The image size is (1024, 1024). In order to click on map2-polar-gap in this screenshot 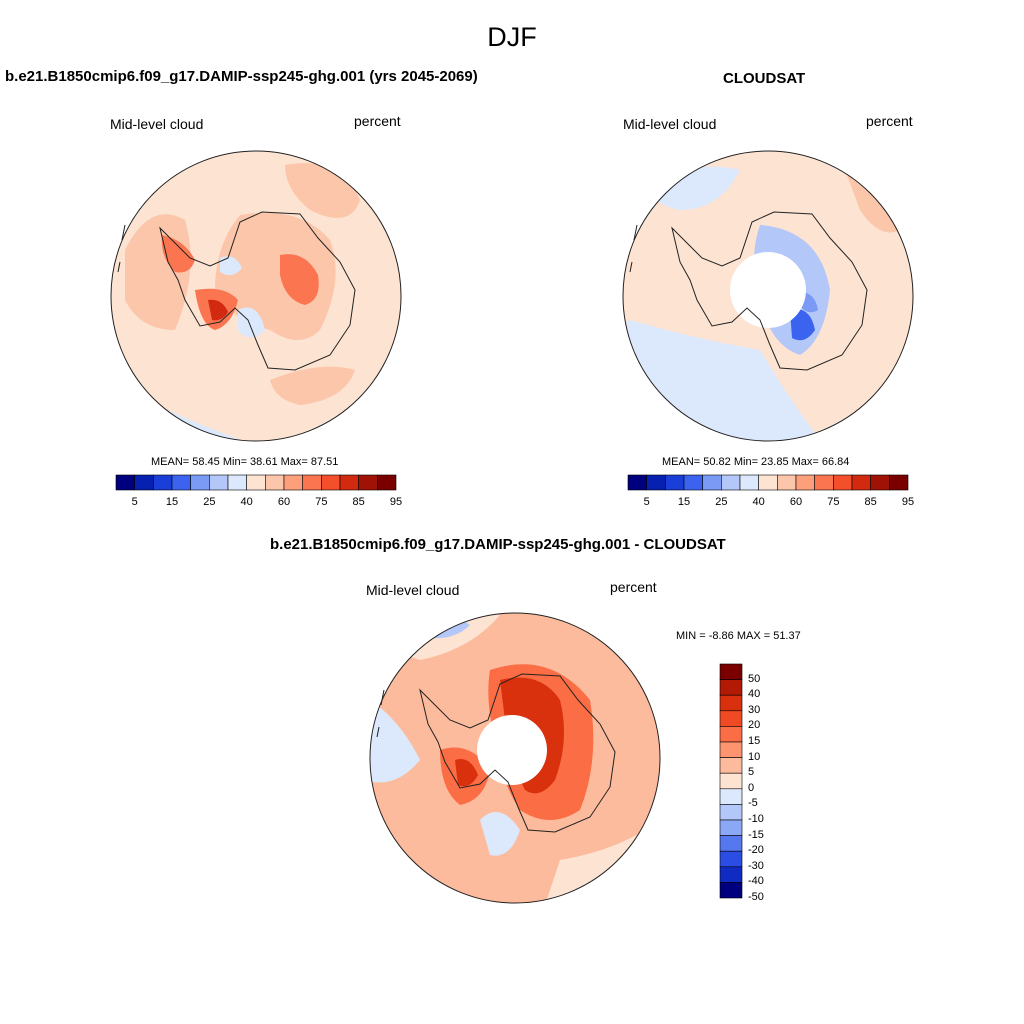, I will do `click(768, 290)`.